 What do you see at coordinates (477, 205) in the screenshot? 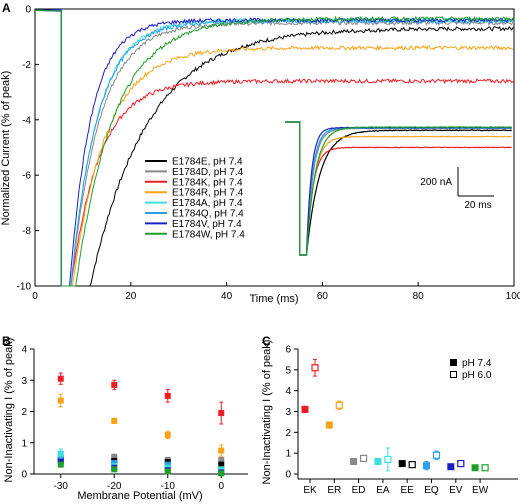
I see `scale-bar-time-label: 20 ms` at bounding box center [477, 205].